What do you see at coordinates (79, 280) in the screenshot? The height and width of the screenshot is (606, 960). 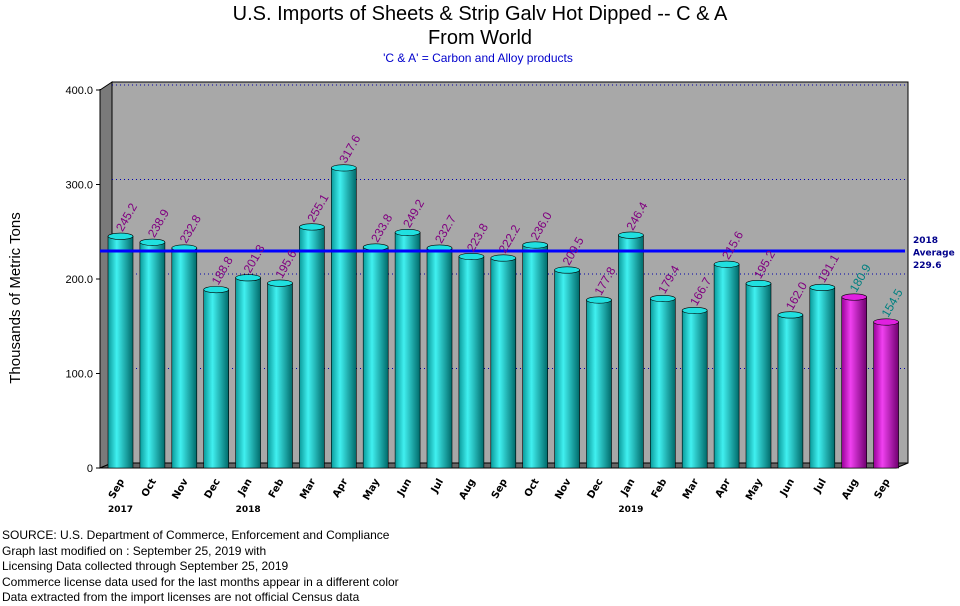 I see `y-tick-label: 200.0` at bounding box center [79, 280].